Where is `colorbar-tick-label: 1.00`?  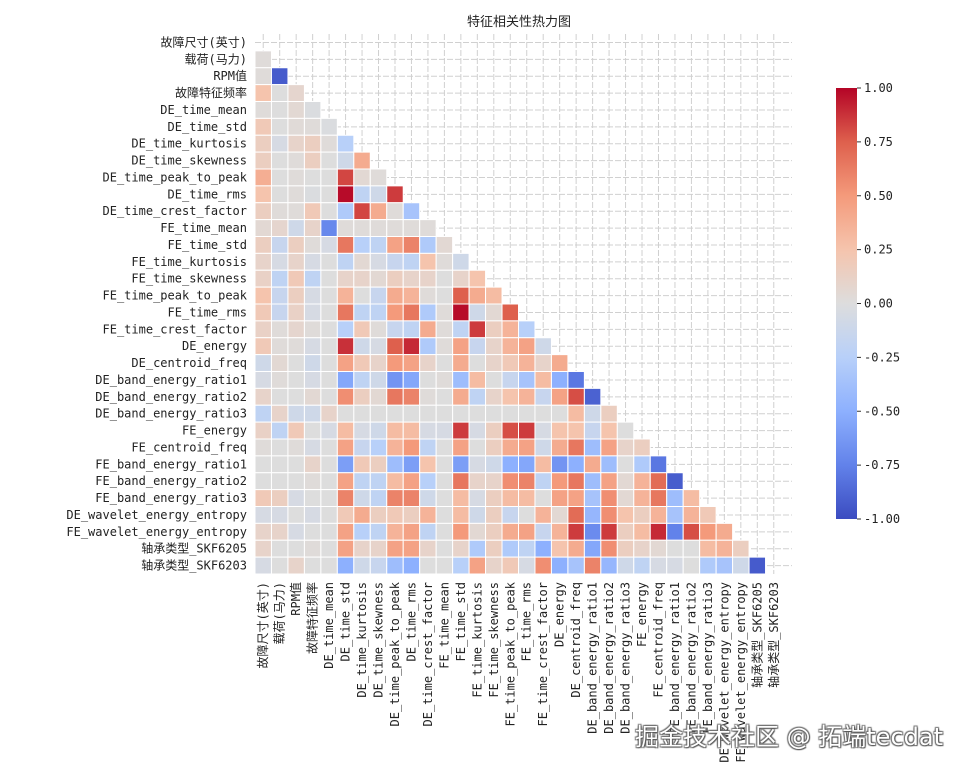
colorbar-tick-label: 1.00 is located at coordinates (878, 88).